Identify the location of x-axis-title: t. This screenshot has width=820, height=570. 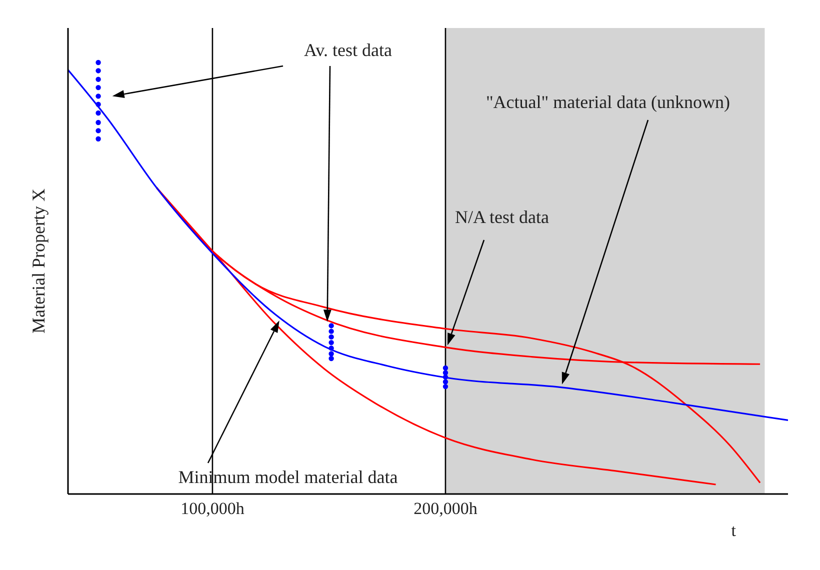
(733, 530).